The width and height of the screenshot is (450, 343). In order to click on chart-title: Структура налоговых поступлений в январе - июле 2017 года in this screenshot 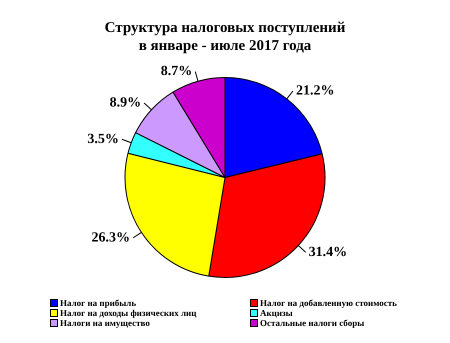, I will do `click(225, 37)`.